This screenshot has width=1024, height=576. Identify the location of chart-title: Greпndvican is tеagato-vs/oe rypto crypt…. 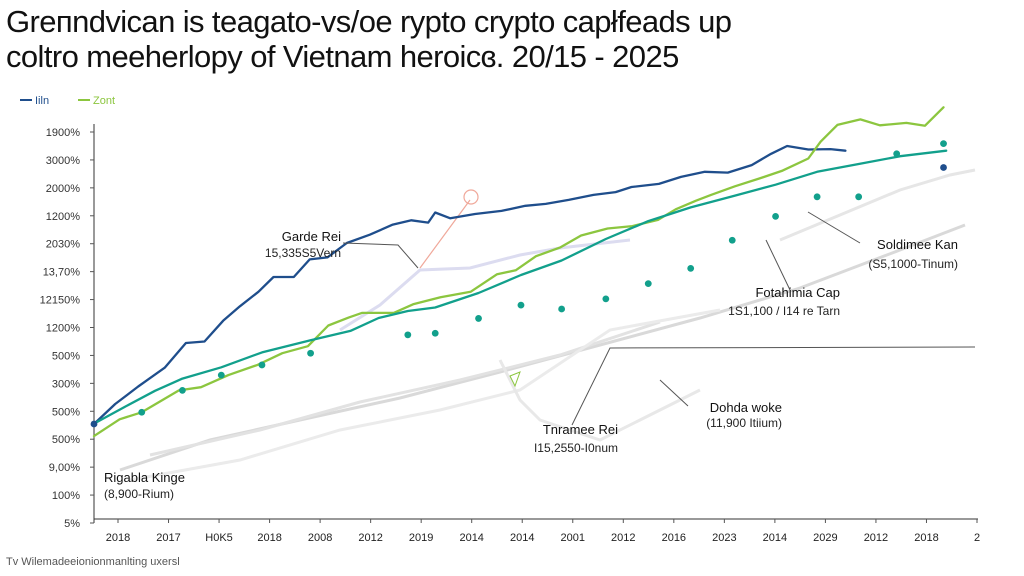
(511, 39).